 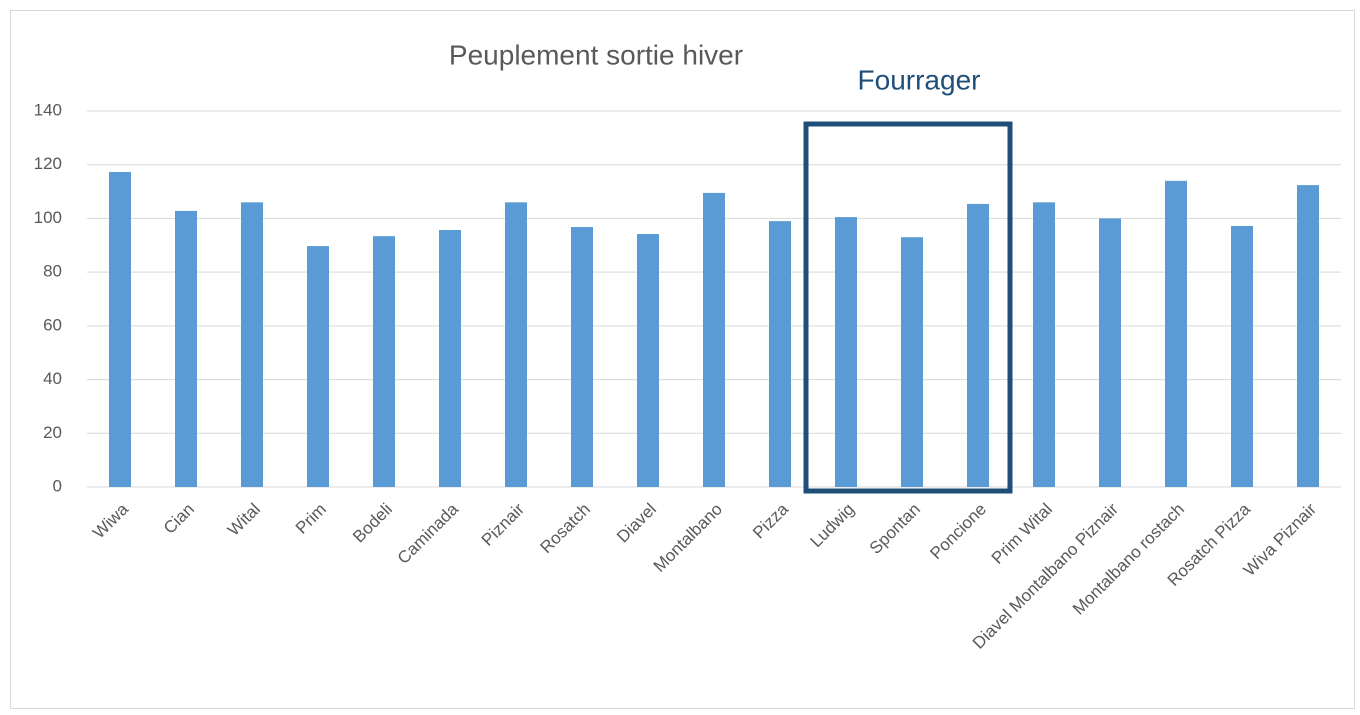 What do you see at coordinates (48, 217) in the screenshot?
I see `y-tick-label: 100` at bounding box center [48, 217].